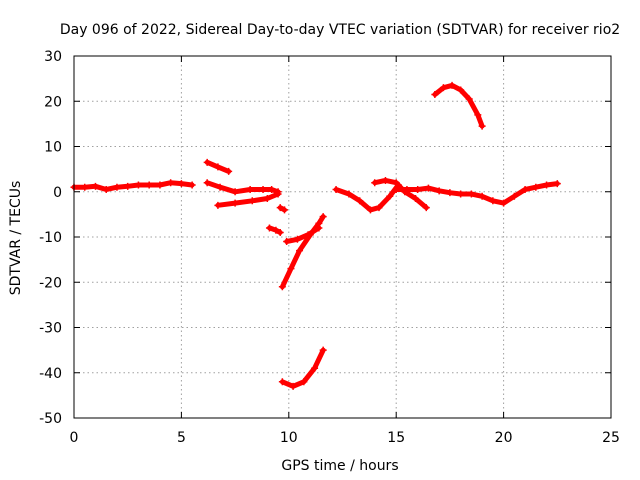 The height and width of the screenshot is (480, 640). What do you see at coordinates (218, 166) in the screenshot?
I see `series-arc-b` at bounding box center [218, 166].